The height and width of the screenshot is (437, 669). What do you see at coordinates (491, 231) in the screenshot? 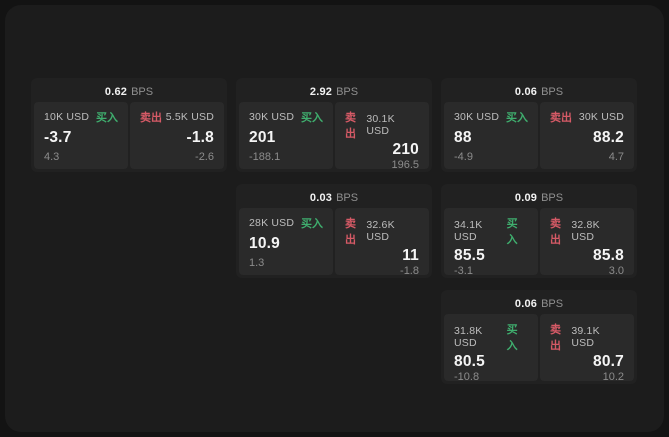
I see `buy-label-row: 34.1K USD 买入` at bounding box center [491, 231].